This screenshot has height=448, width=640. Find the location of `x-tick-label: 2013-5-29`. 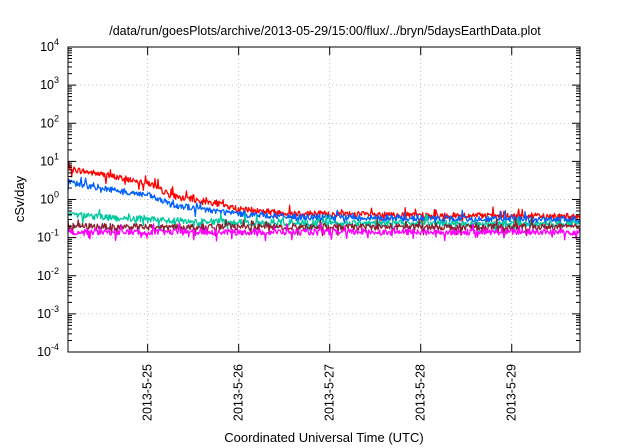

x-tick-label: 2013-5-29 is located at coordinates (512, 392).